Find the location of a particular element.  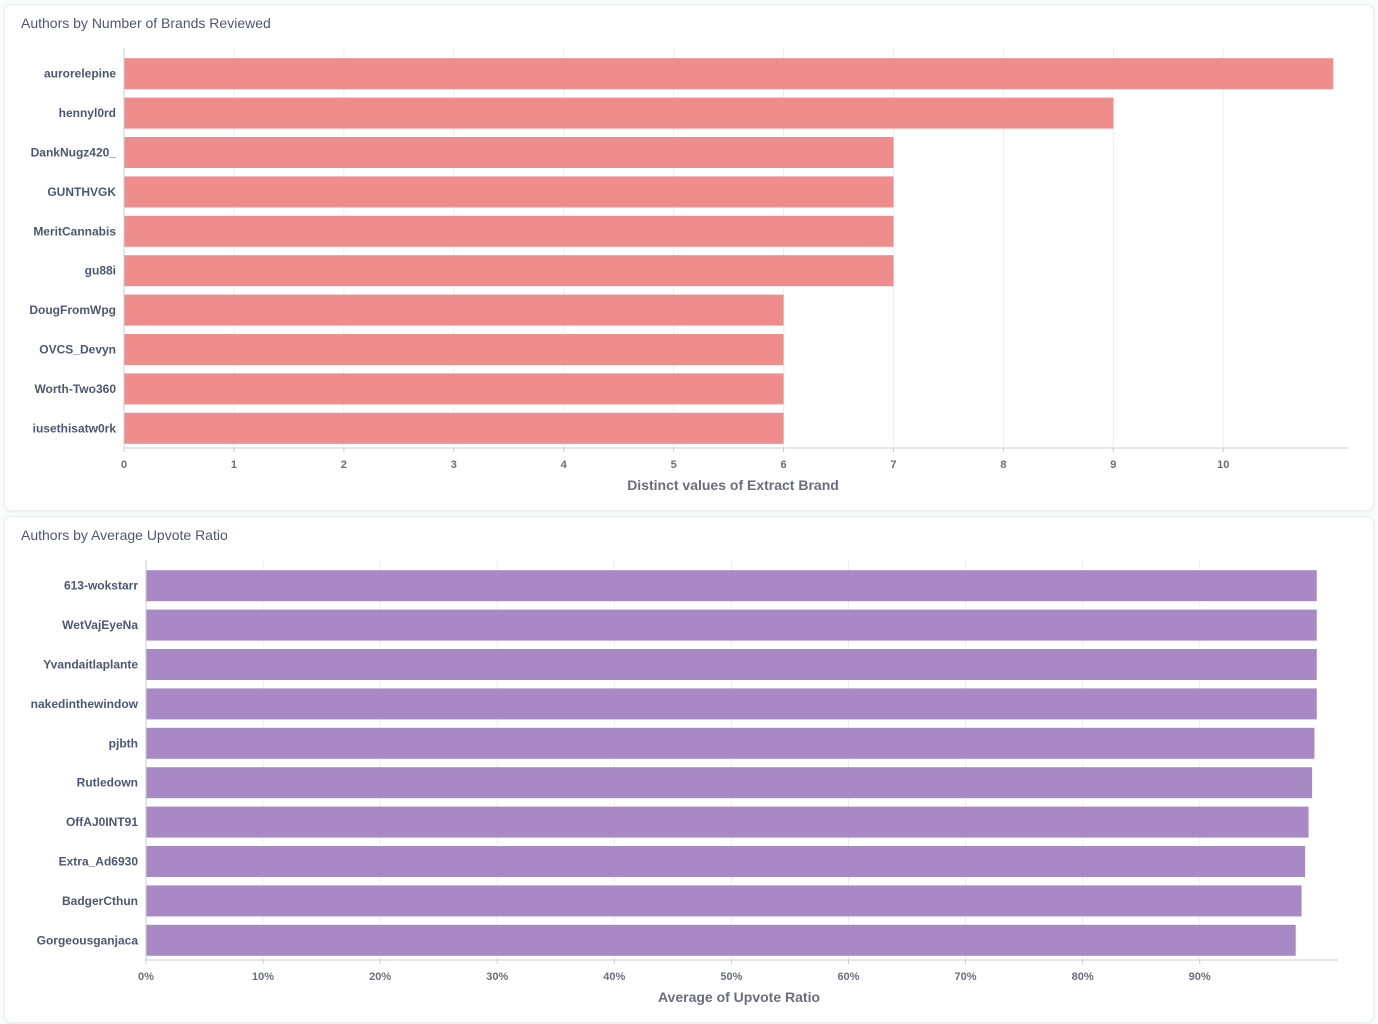

category-label: 613-wokstarr is located at coordinates (101, 586).